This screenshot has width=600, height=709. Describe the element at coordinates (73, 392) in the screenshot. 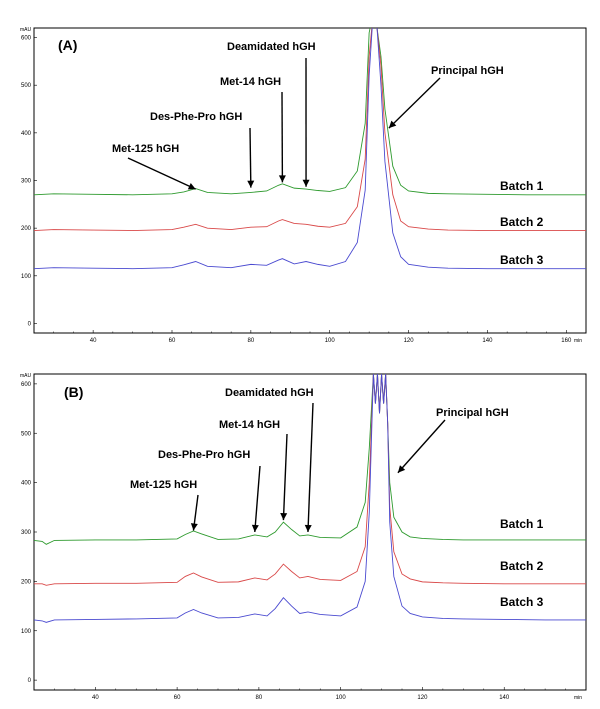

I see `panel-label: (B)` at that location.